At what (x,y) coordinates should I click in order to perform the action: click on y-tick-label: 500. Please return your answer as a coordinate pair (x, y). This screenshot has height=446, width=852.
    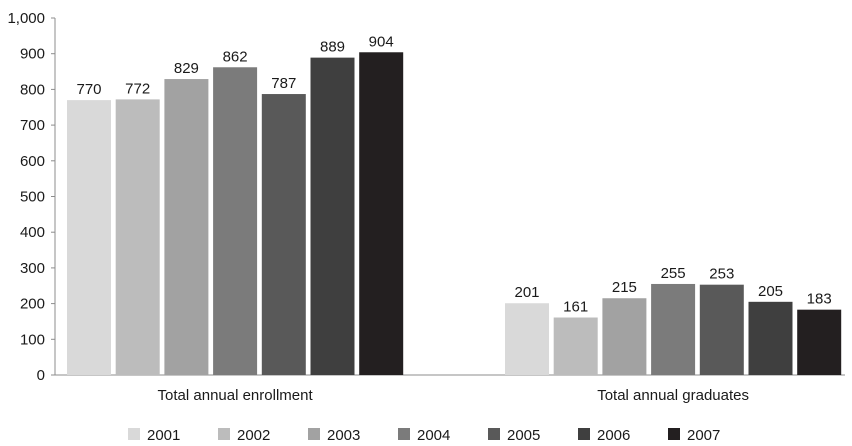
    Looking at the image, I should click on (32, 197).